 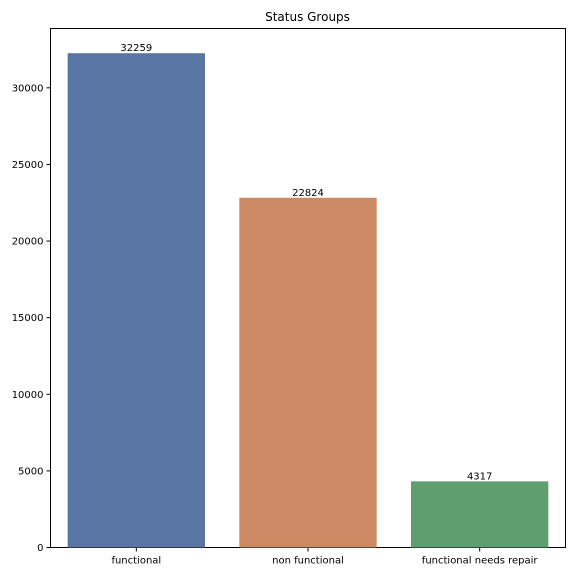 What do you see at coordinates (28, 318) in the screenshot?
I see `y-tick-label-3: 15000` at bounding box center [28, 318].